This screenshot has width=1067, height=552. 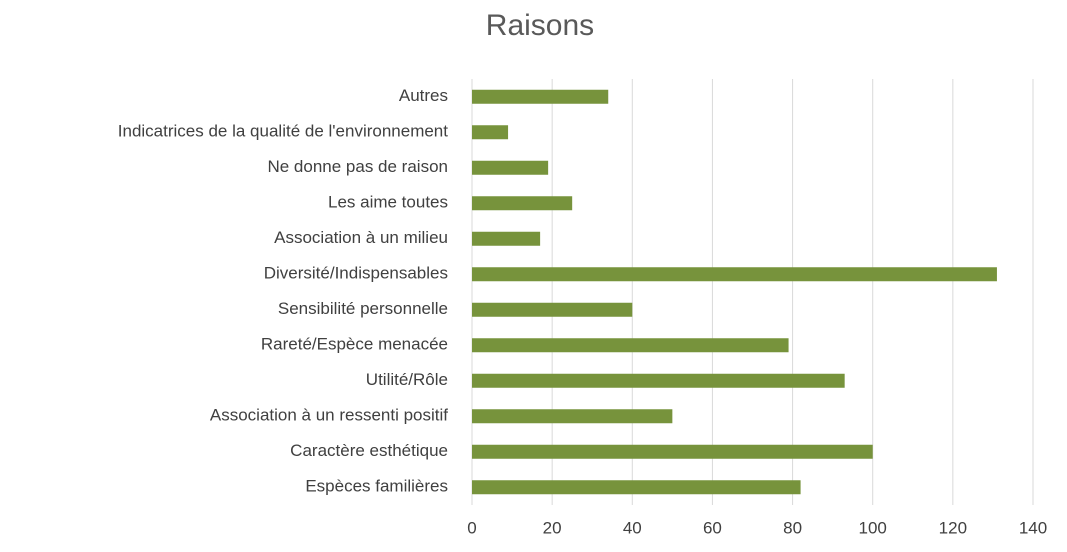 I want to click on x-tick-label: 80, so click(x=792, y=527).